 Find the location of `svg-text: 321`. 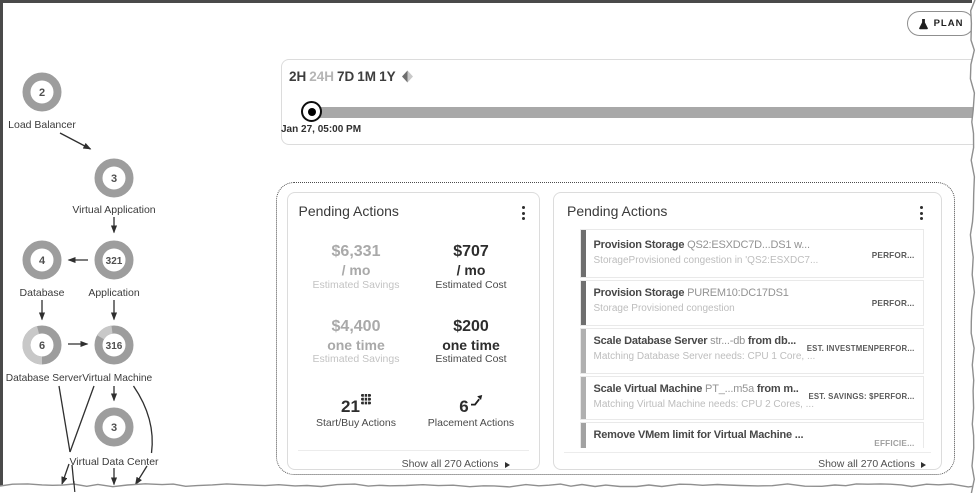

svg-text: 321 is located at coordinates (114, 261).